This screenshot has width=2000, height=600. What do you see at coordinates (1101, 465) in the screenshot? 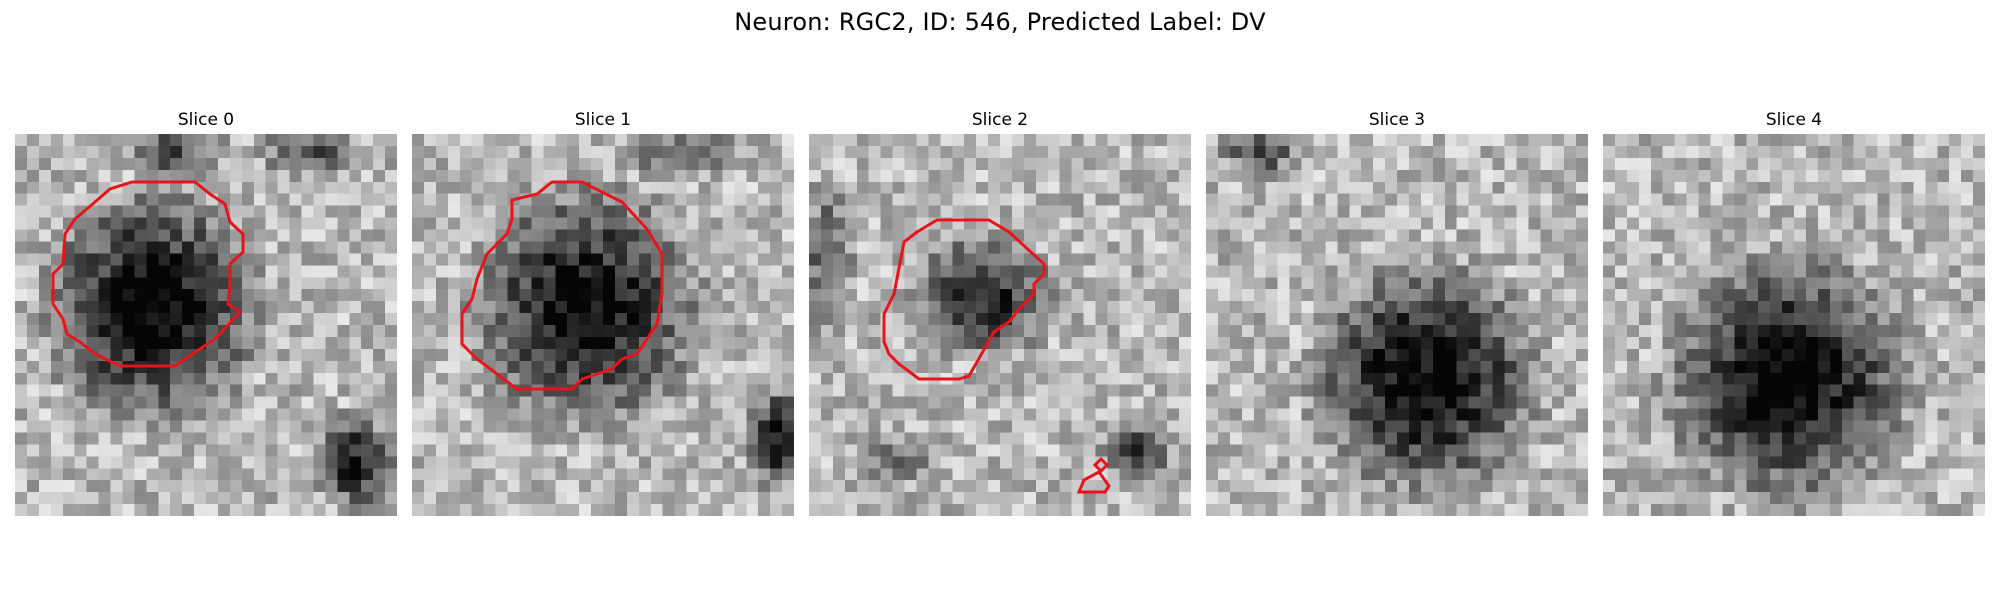
I see `cell-contour-2-dot` at bounding box center [1101, 465].